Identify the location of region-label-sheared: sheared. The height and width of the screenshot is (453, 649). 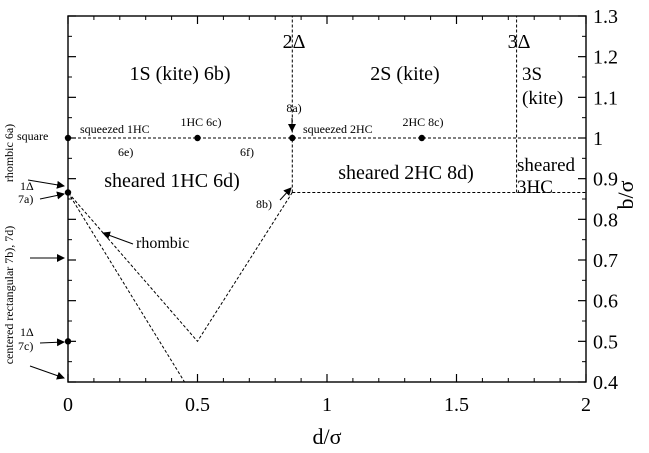
(546, 165).